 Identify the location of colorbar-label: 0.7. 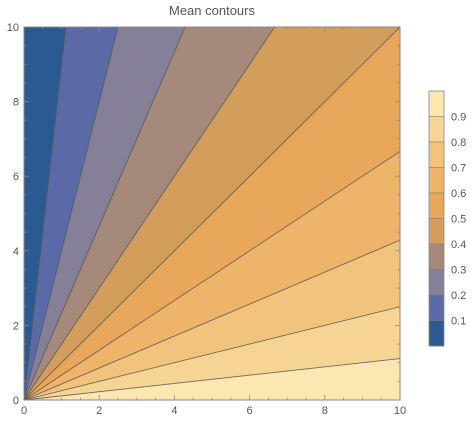
(458, 169).